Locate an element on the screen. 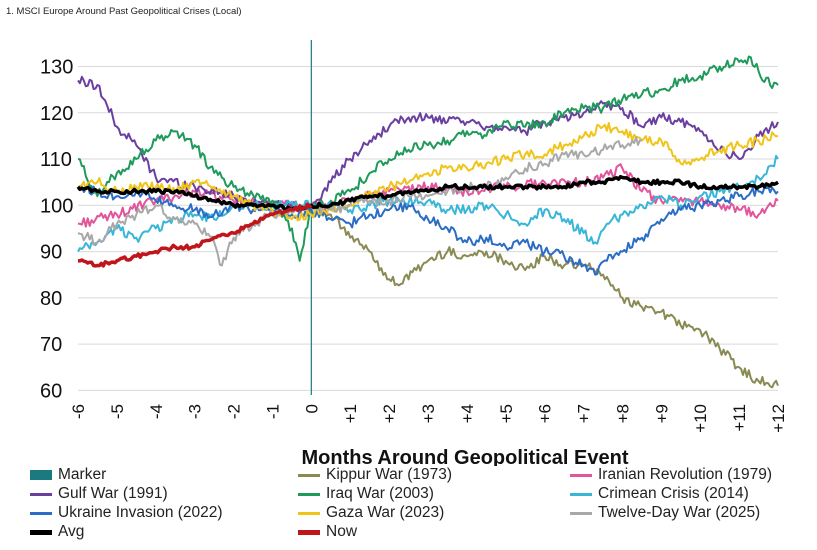 This screenshot has height=550, width=817. x-tick-label: -5 is located at coordinates (117, 411).